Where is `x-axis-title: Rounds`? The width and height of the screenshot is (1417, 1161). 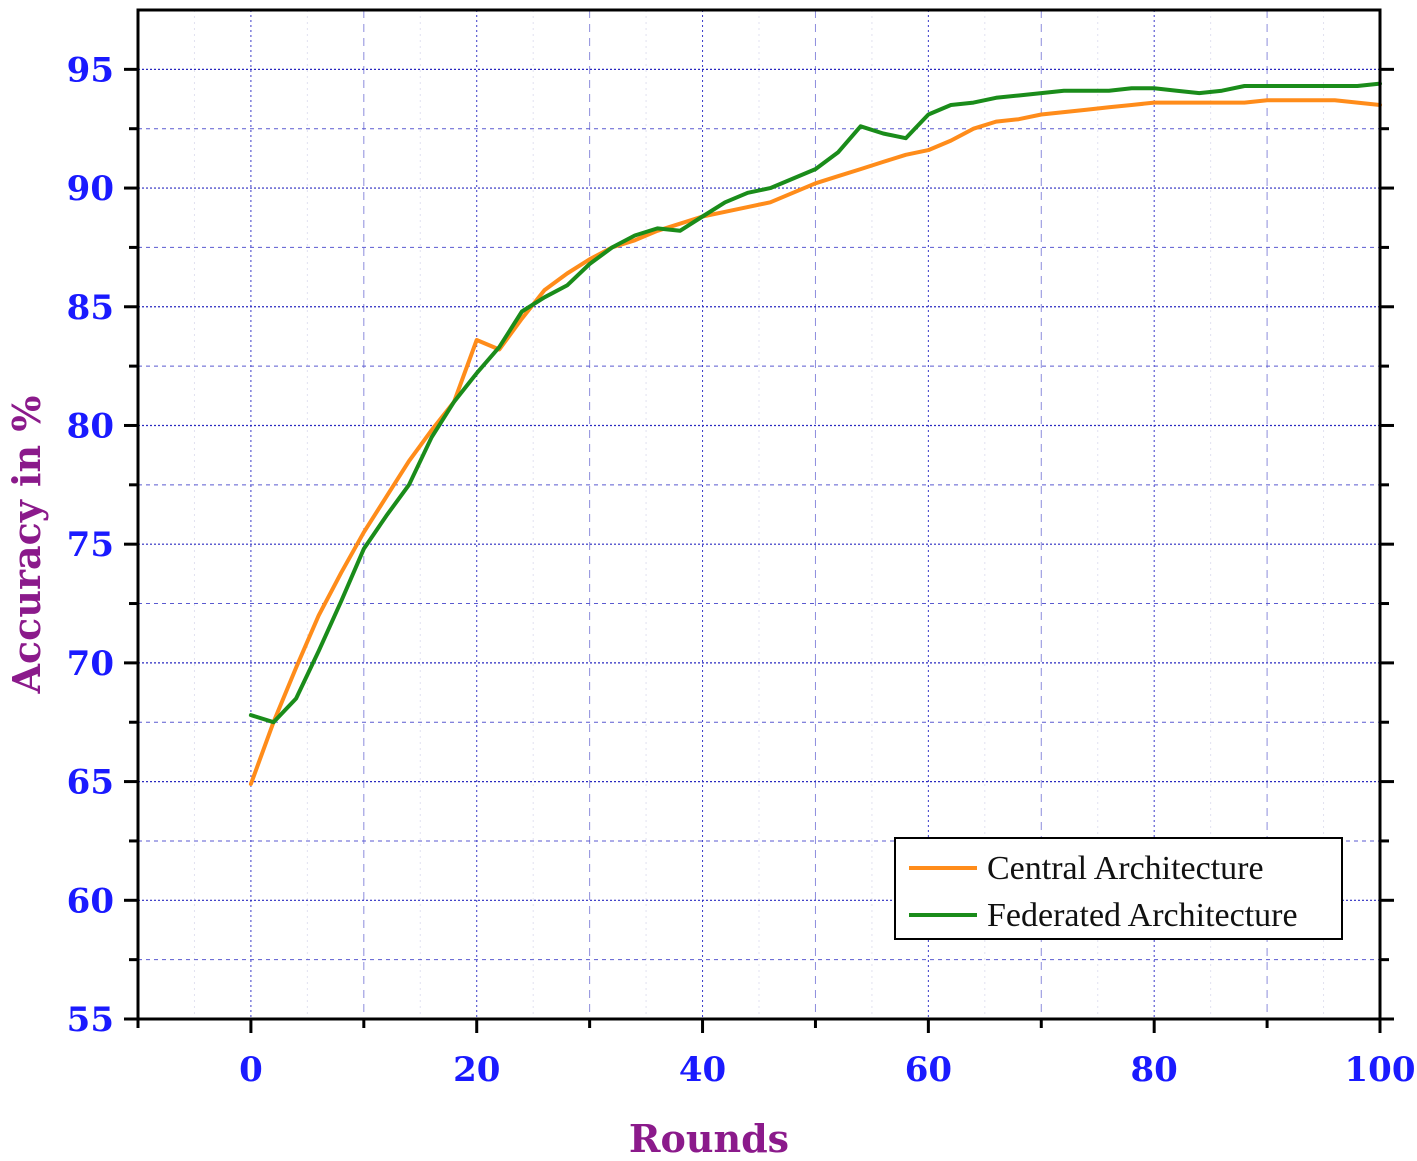 x-axis-title: Rounds is located at coordinates (709, 1138).